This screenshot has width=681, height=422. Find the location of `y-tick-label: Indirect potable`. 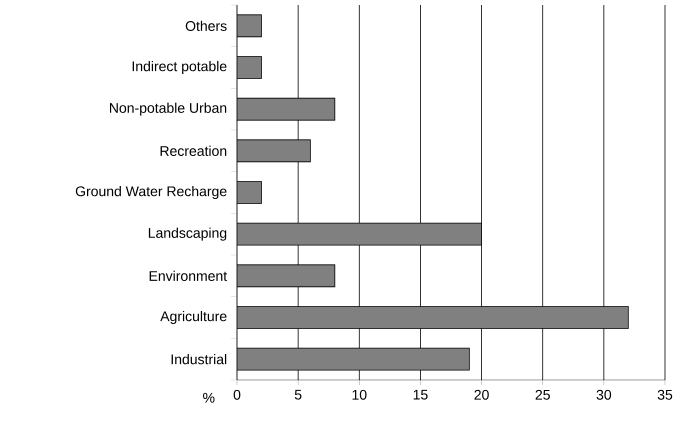

y-tick-label: Indirect potable is located at coordinates (179, 67).